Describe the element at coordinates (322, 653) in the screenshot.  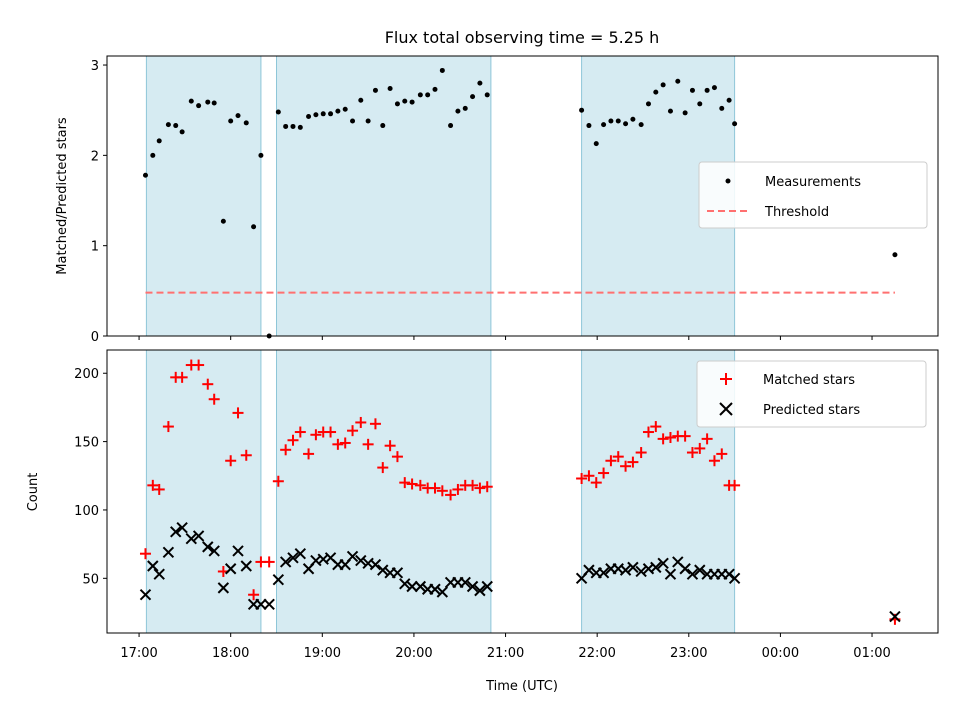
I see `x-tick-label: 19:00` at that location.